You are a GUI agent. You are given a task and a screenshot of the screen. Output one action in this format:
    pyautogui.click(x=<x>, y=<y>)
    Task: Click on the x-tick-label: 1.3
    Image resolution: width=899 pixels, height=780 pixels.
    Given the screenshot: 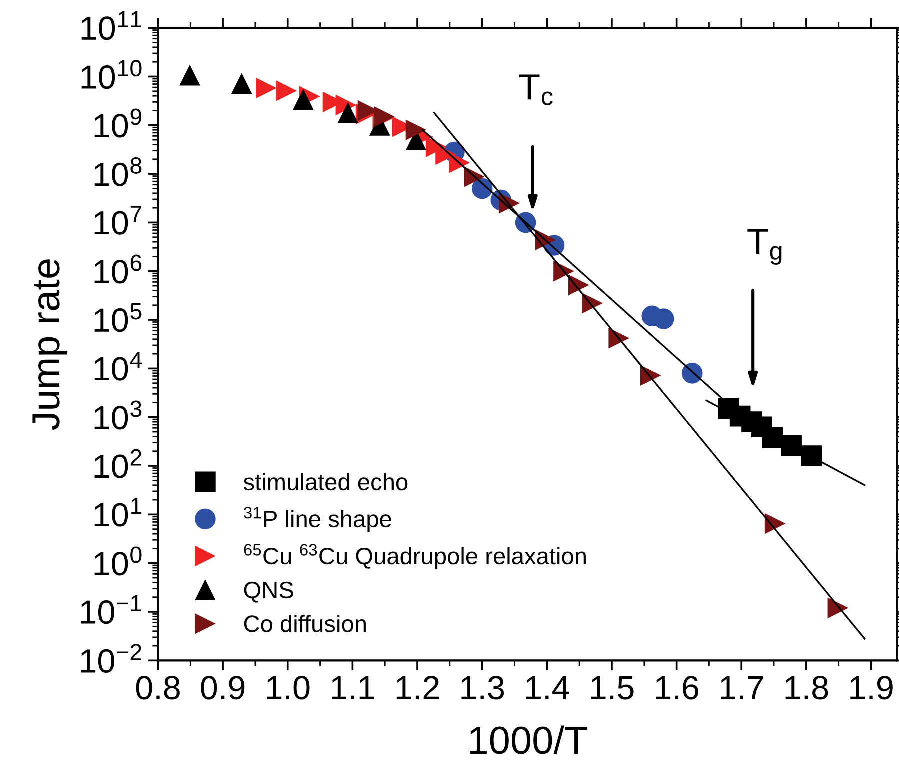 What is the action you would take?
    pyautogui.click(x=483, y=688)
    